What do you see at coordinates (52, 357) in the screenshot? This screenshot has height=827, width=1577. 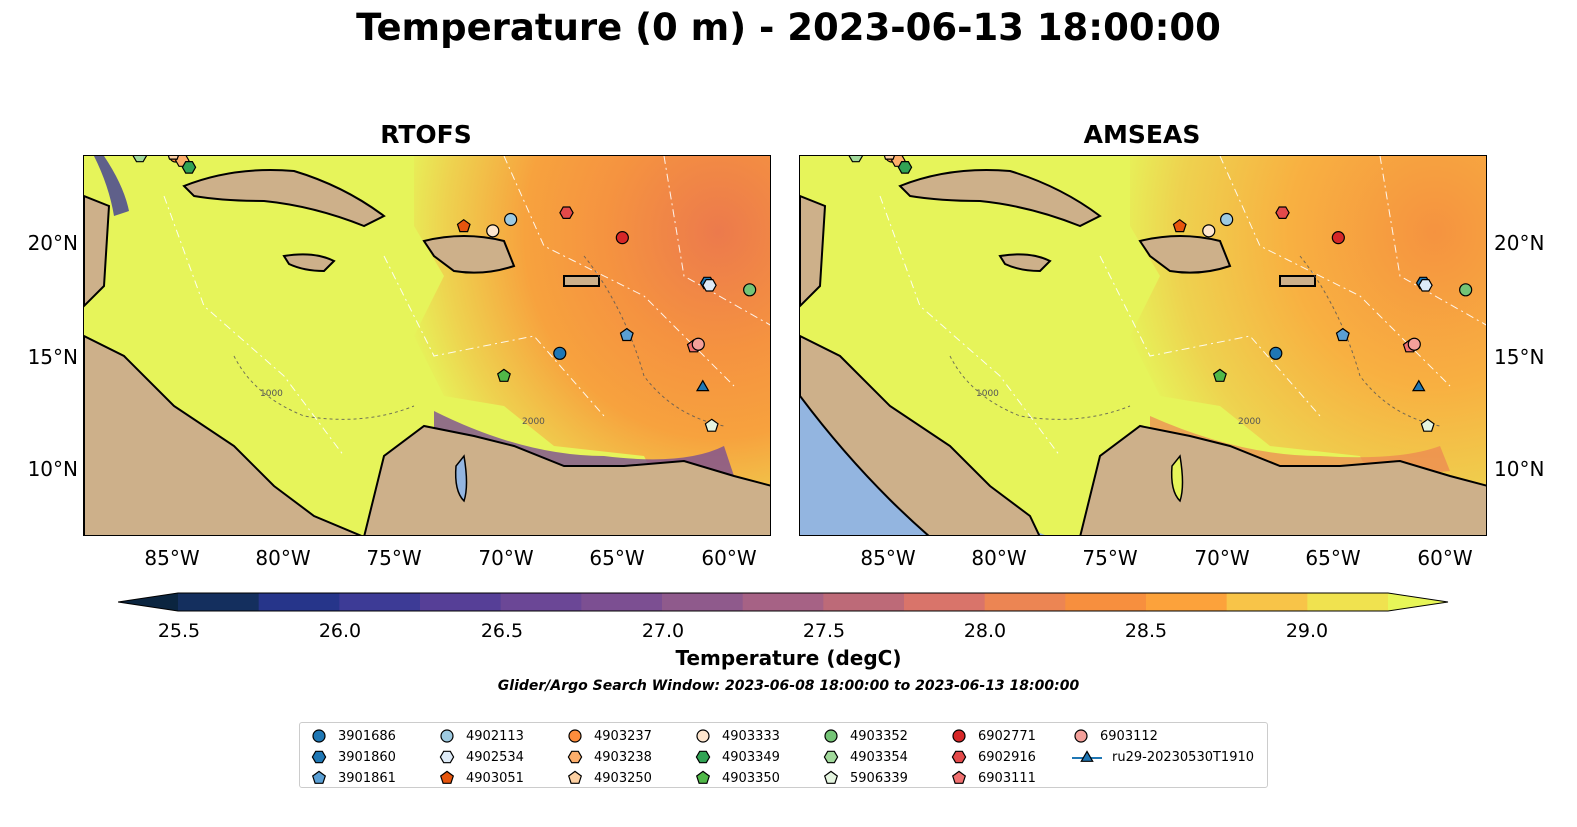 I see `y-tick-label: 15°N` at bounding box center [52, 357].